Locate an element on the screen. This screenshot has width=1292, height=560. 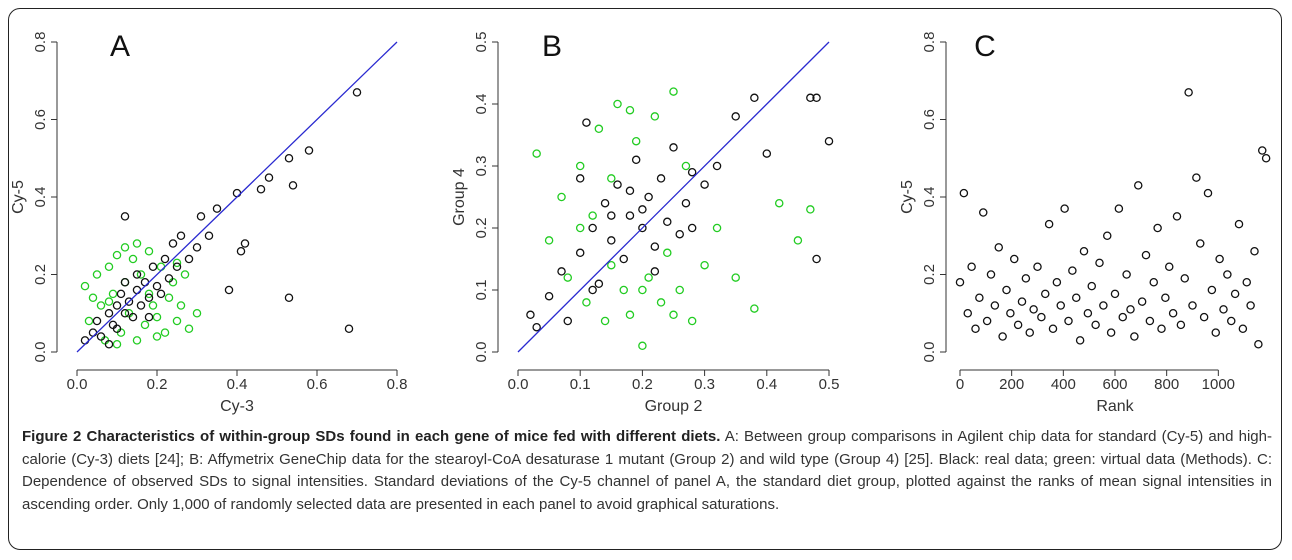
y-axis-title: Group 4 is located at coordinates (459, 197).